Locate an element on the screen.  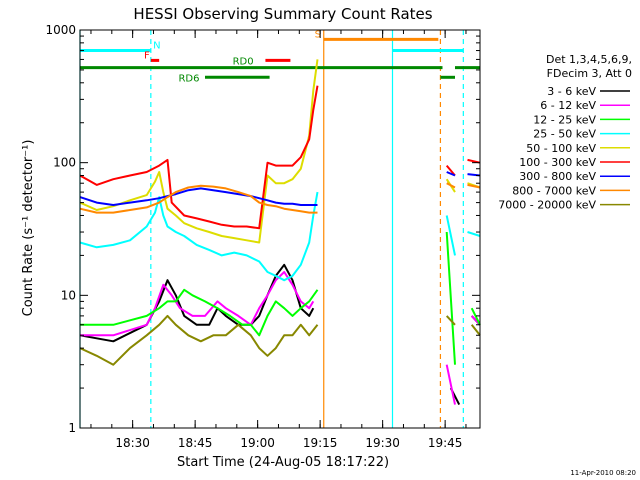
date-stamp: 11-Apr-2010 08:20 is located at coordinates (603, 473).